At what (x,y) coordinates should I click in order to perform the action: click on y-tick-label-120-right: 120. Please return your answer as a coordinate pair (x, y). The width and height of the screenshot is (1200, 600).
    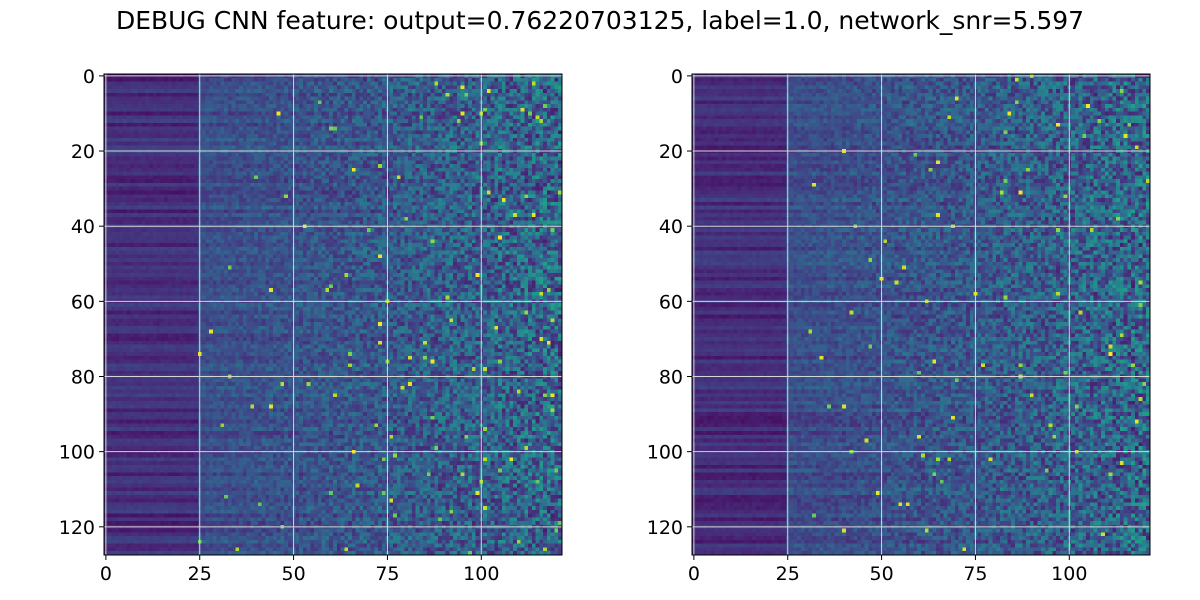
    Looking at the image, I should click on (665, 528).